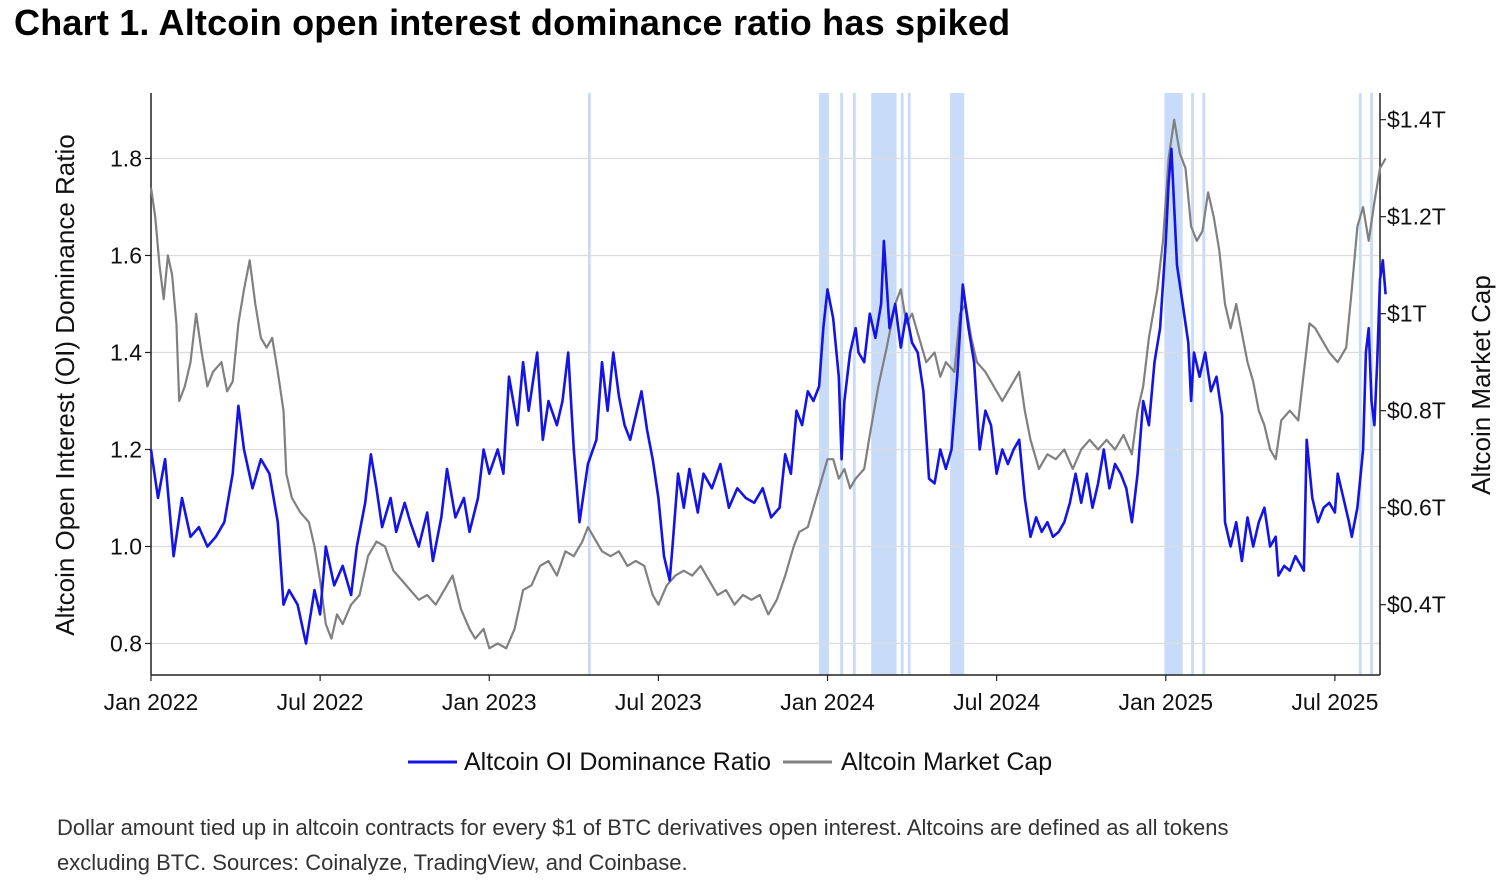 This screenshot has width=1505, height=893. What do you see at coordinates (126, 449) in the screenshot?
I see `y-tick-label-2: 1.2` at bounding box center [126, 449].